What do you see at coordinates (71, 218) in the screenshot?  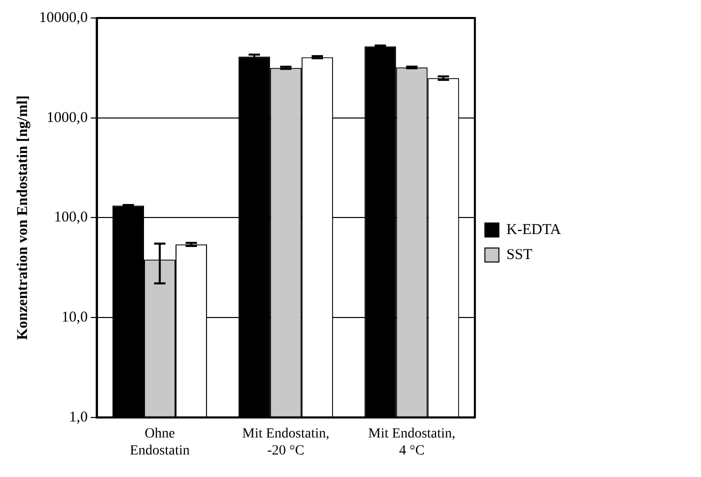 I see `y-tick-label: 100,0` at bounding box center [71, 218].